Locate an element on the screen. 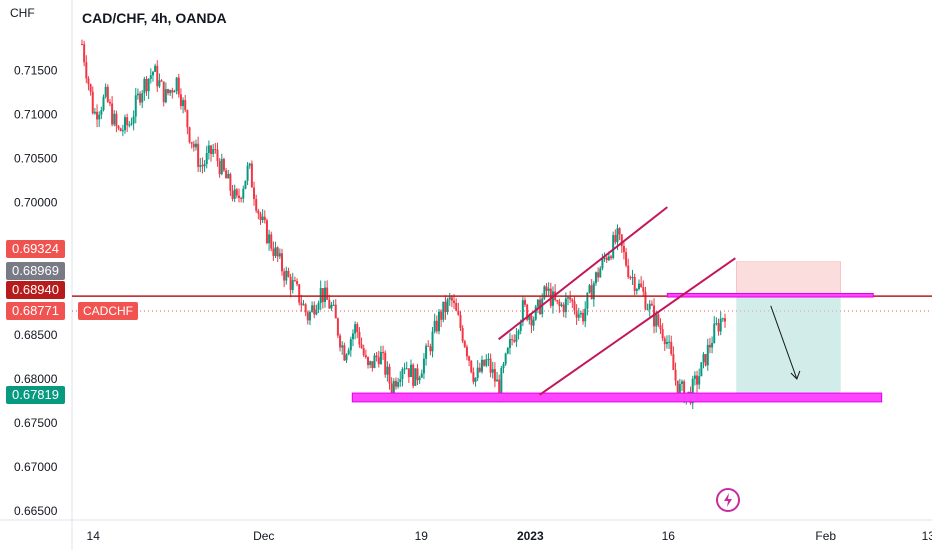  y-tick-label: 0.71500 is located at coordinates (36, 71).